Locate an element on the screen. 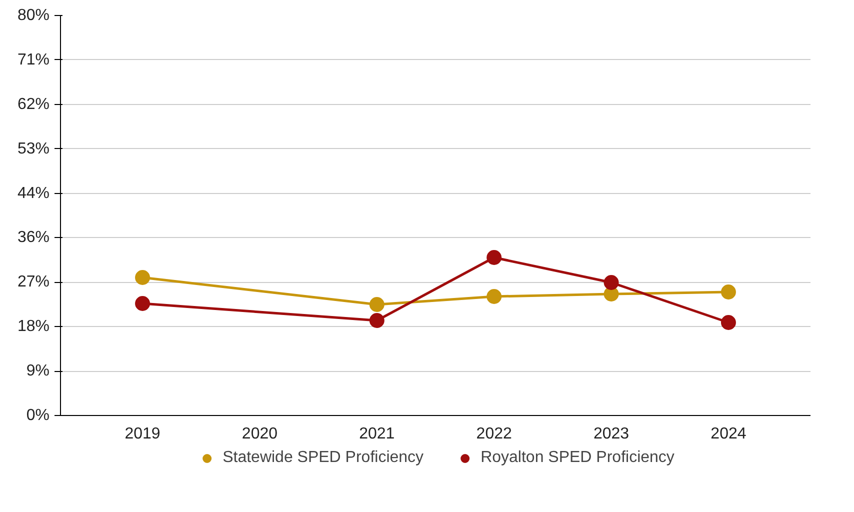 This screenshot has height=512, width=854. x-tick-label: 2021 is located at coordinates (377, 434).